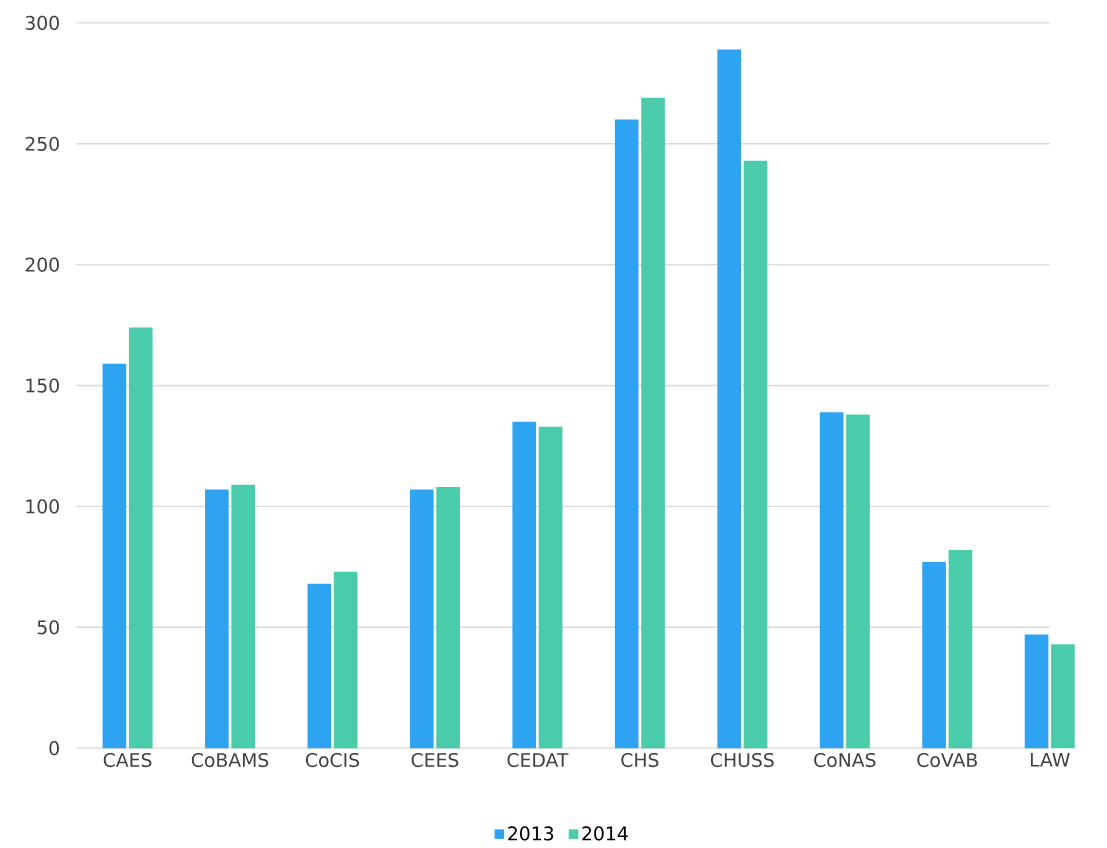 This screenshot has height=848, width=1107. Describe the element at coordinates (332, 760) in the screenshot. I see `x-tick-label: CoCIS` at that location.